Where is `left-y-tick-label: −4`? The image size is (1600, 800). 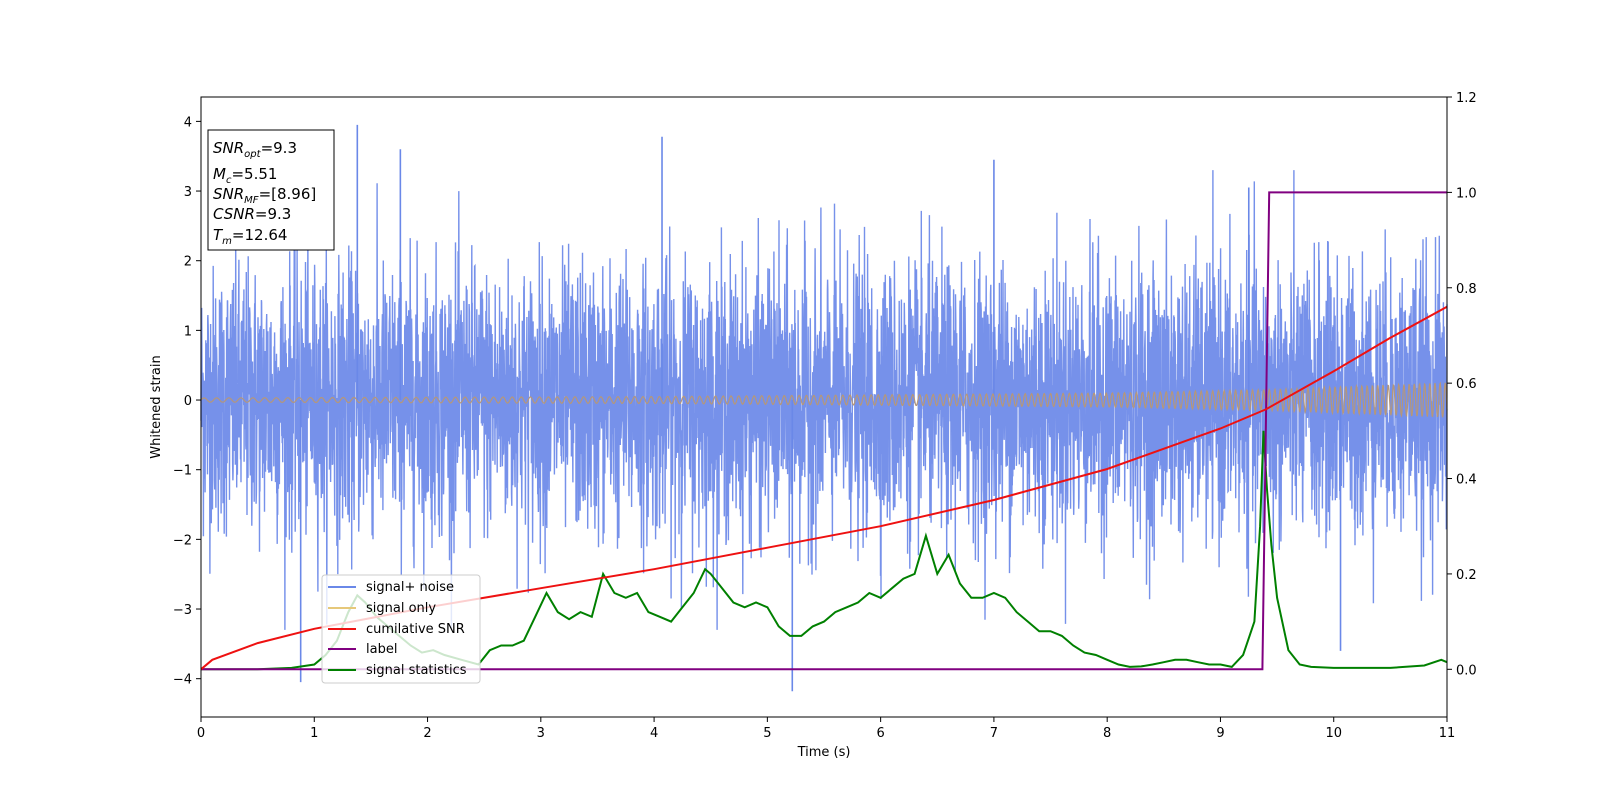
left-y-tick-label: −4 is located at coordinates (182, 680).